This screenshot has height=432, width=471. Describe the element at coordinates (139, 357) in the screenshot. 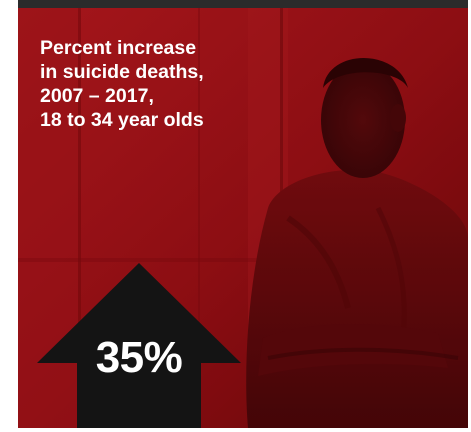

I see `percent-value: 35%` at that location.